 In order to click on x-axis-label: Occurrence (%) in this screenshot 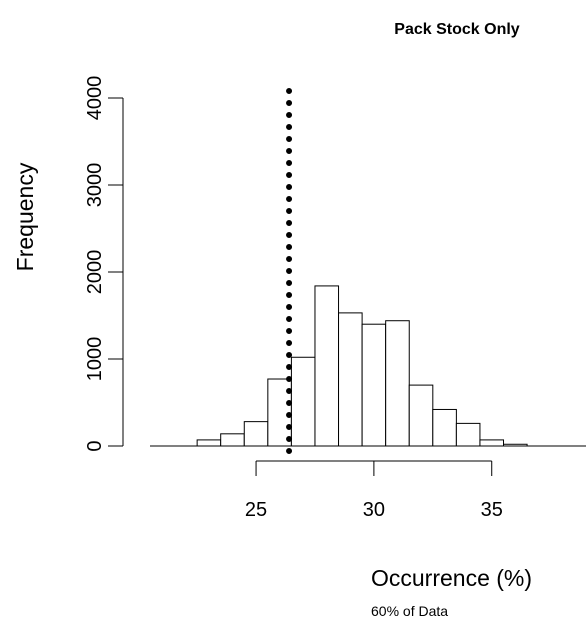, I will do `click(451, 578)`.